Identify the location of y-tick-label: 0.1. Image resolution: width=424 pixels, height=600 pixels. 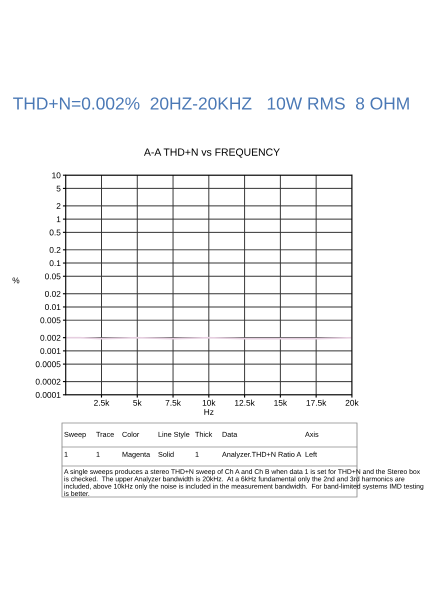
(55, 263).